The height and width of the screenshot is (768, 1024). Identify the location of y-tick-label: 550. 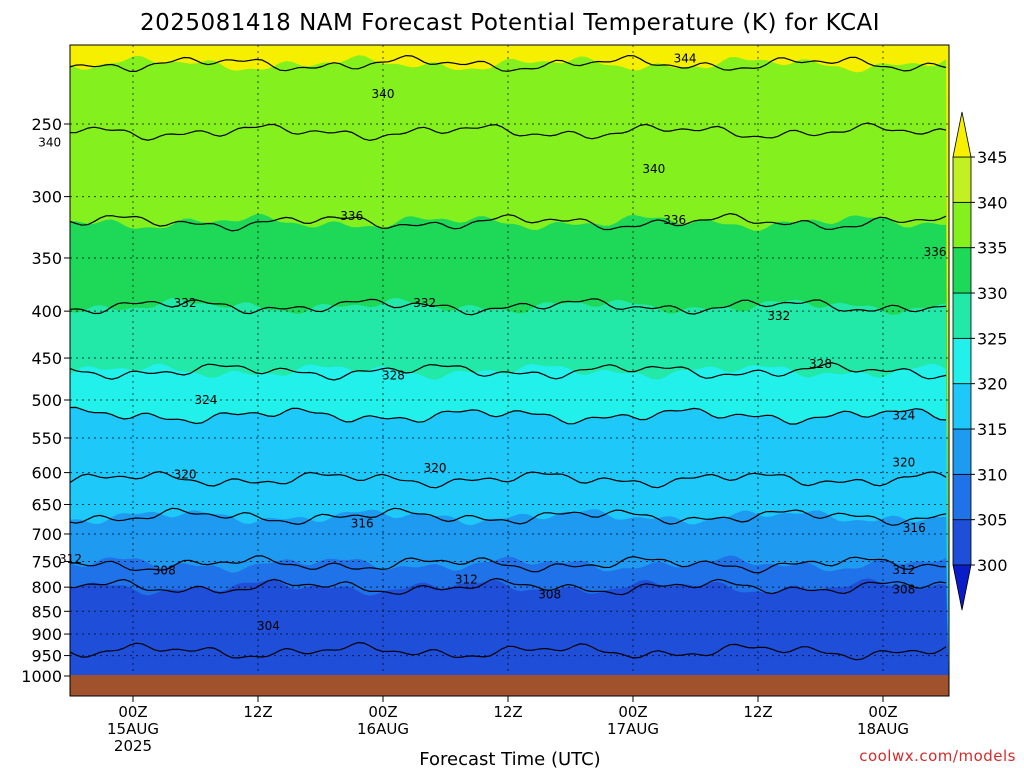
(46, 438).